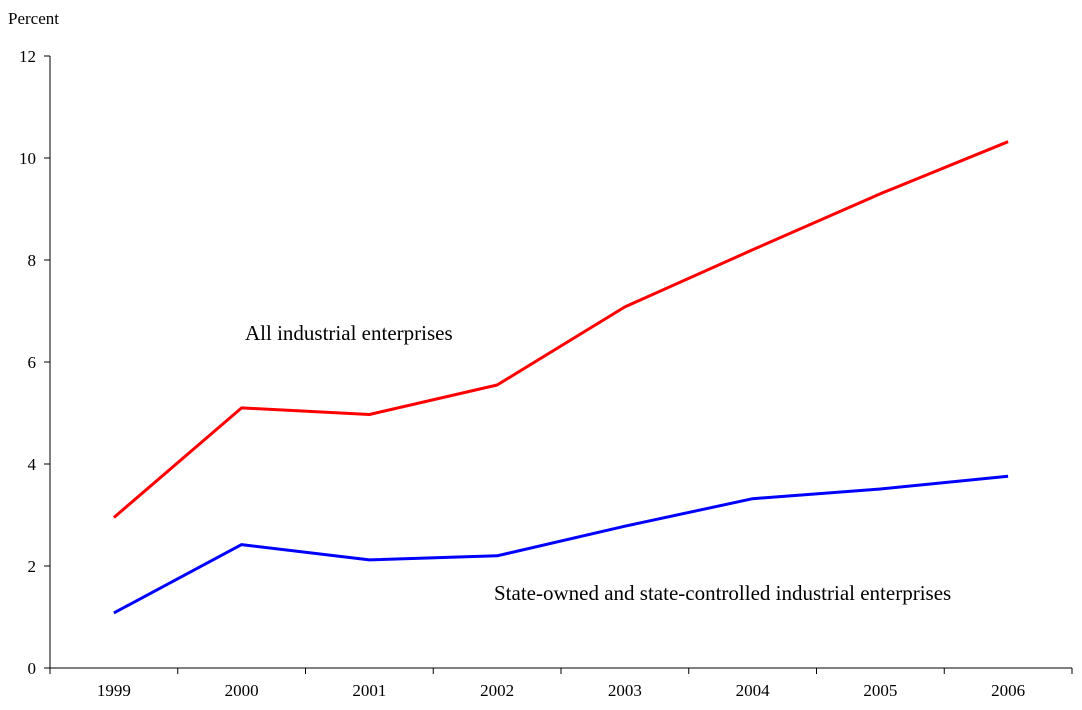  I want to click on x-tick-label: 2003, so click(625, 690).